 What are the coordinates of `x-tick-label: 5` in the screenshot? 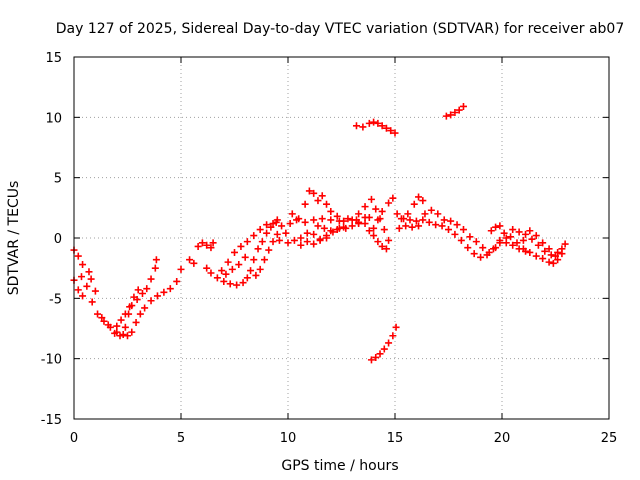 It's located at (181, 438).